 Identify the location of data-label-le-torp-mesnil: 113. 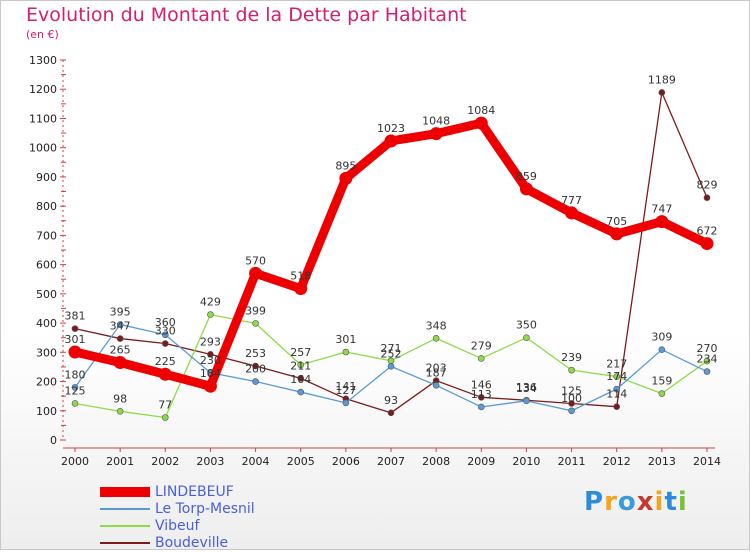
(481, 394).